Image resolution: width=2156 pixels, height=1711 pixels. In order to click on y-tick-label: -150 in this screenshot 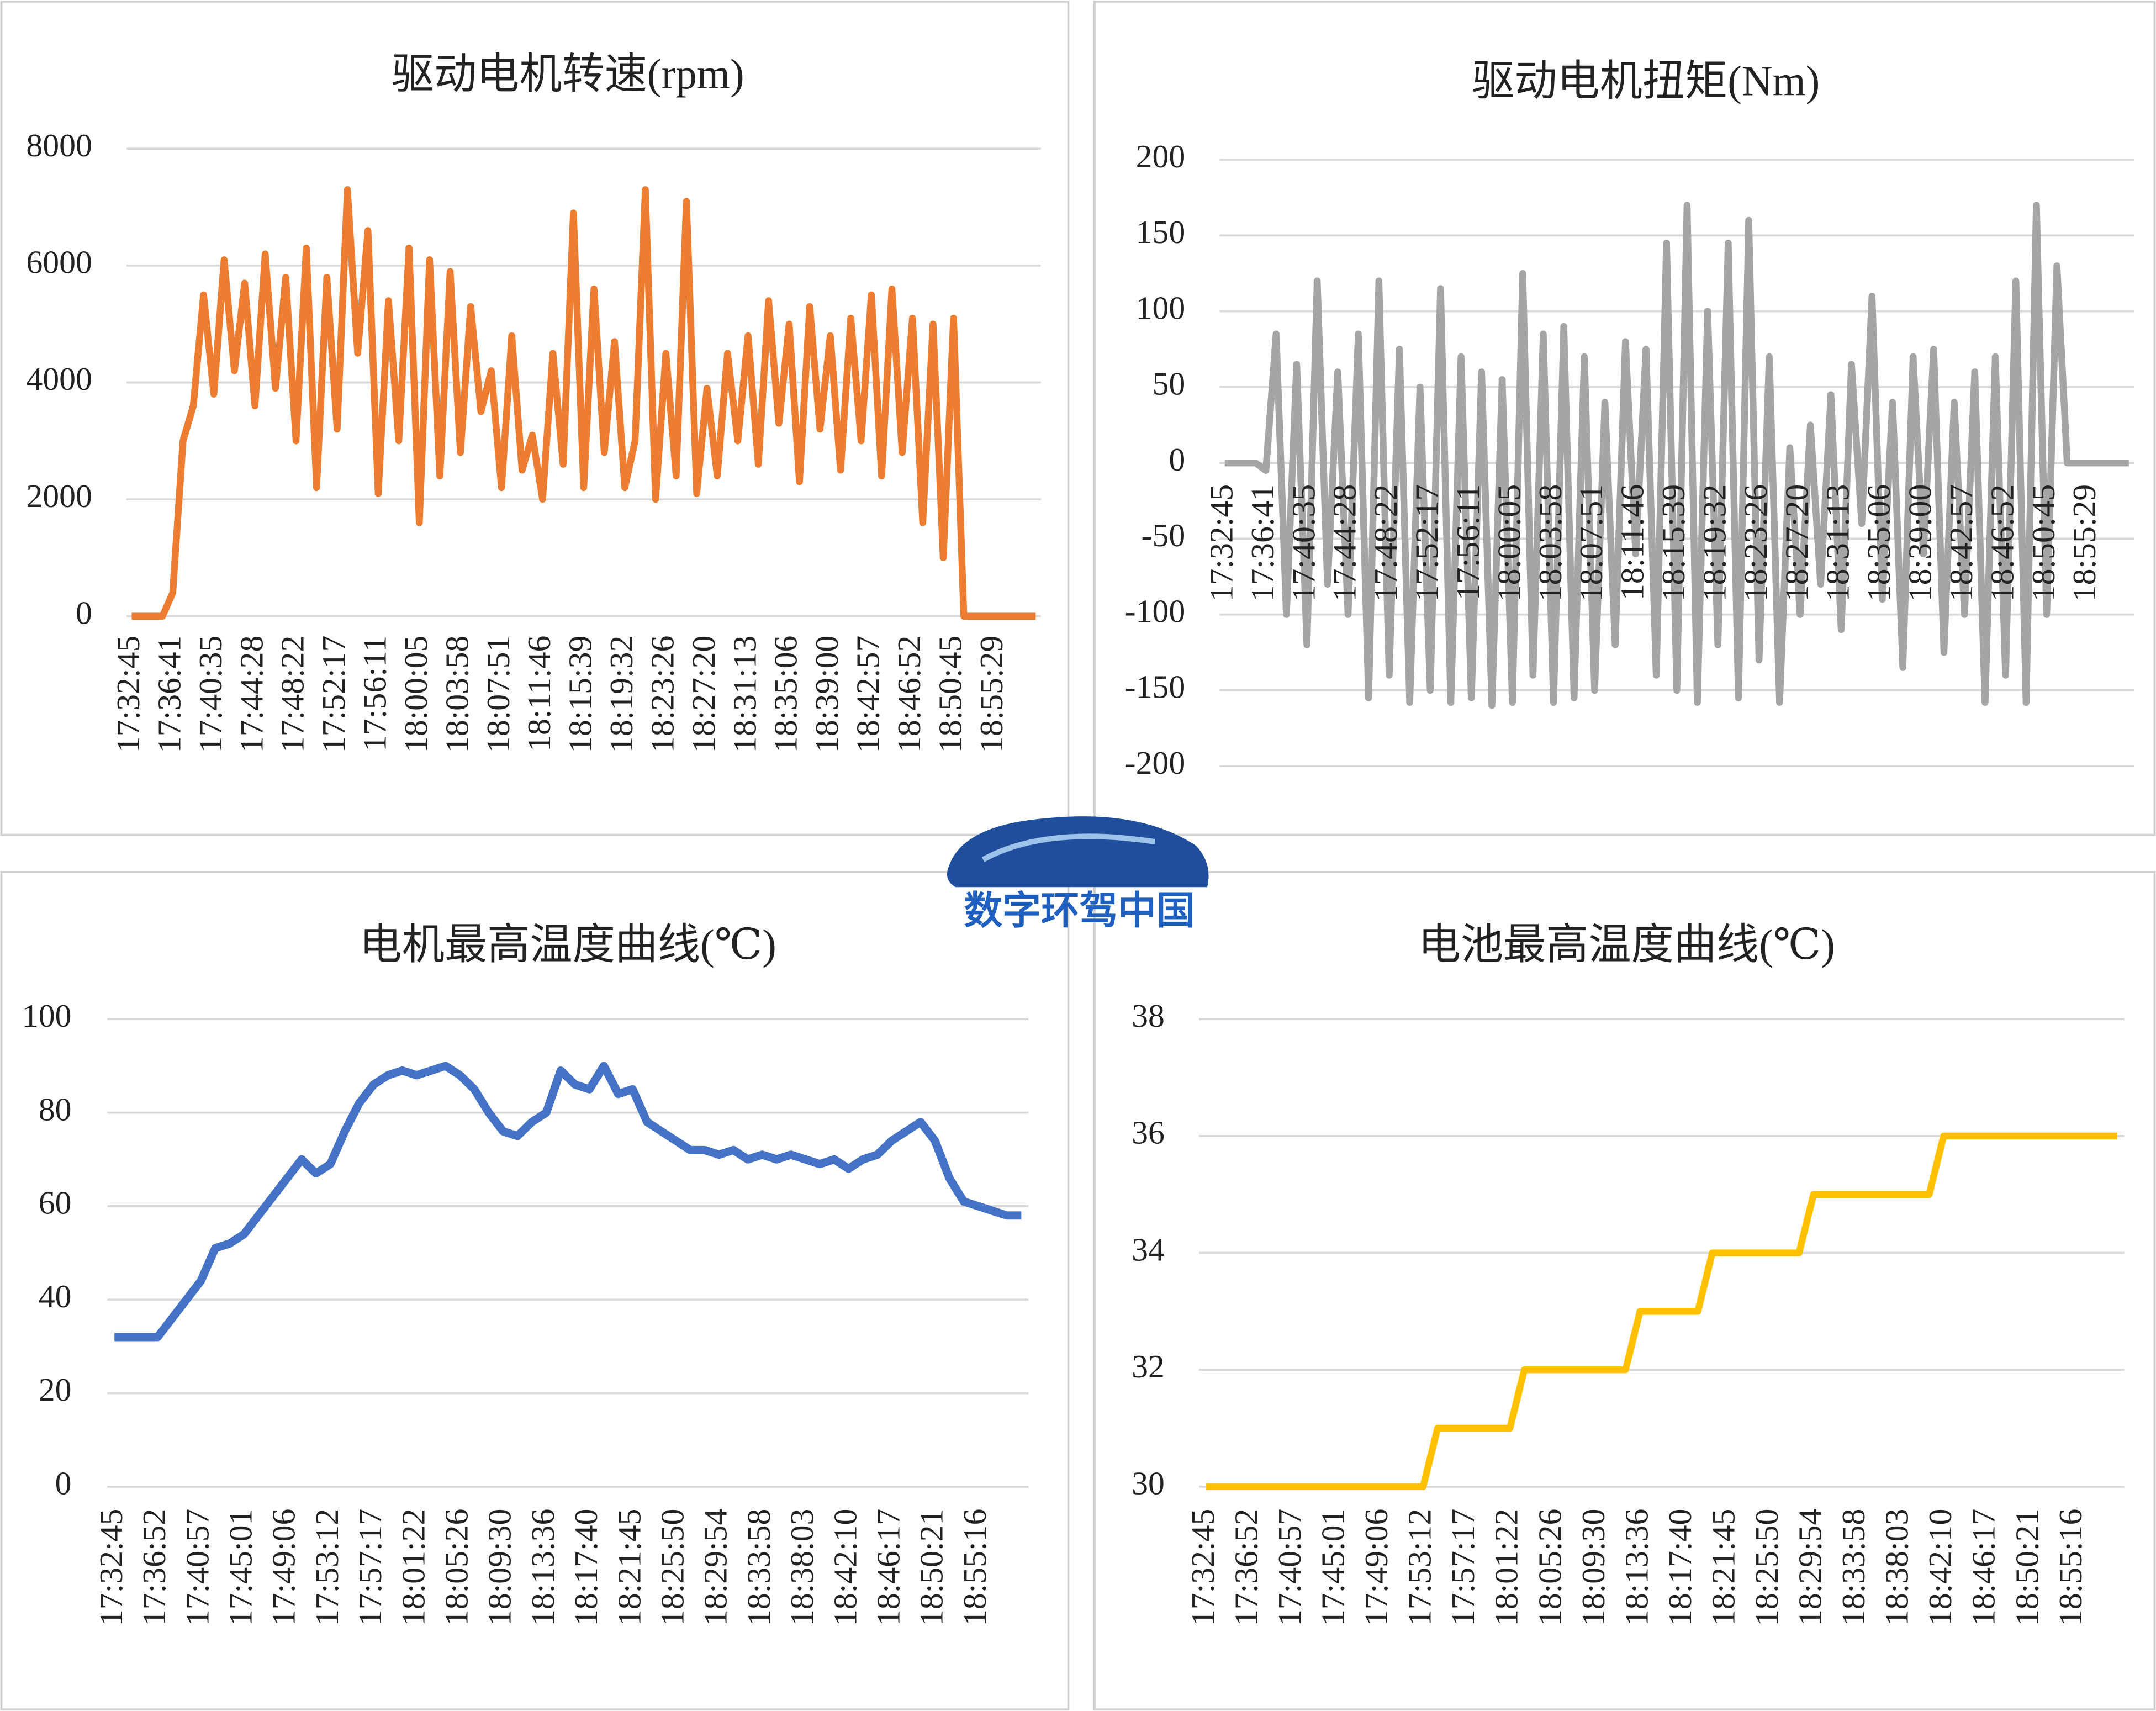, I will do `click(1155, 687)`.